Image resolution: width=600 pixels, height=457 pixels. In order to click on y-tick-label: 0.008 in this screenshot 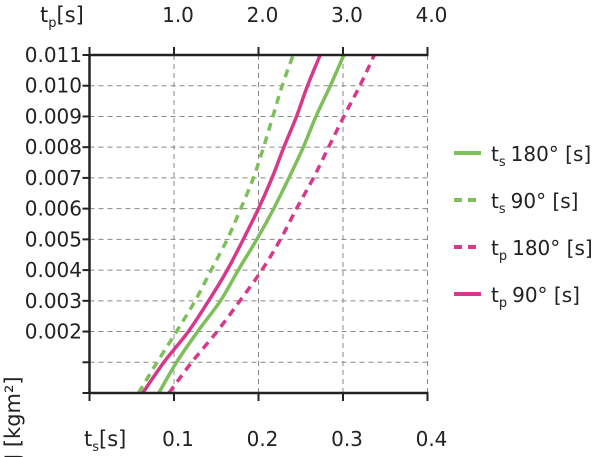, I will do `click(53, 147)`.